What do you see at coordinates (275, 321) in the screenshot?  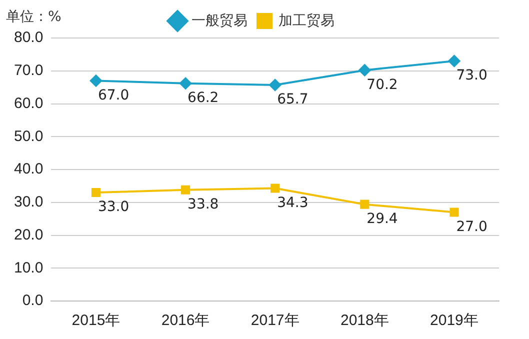 I see `x-tick-label: 2017年` at bounding box center [275, 321].